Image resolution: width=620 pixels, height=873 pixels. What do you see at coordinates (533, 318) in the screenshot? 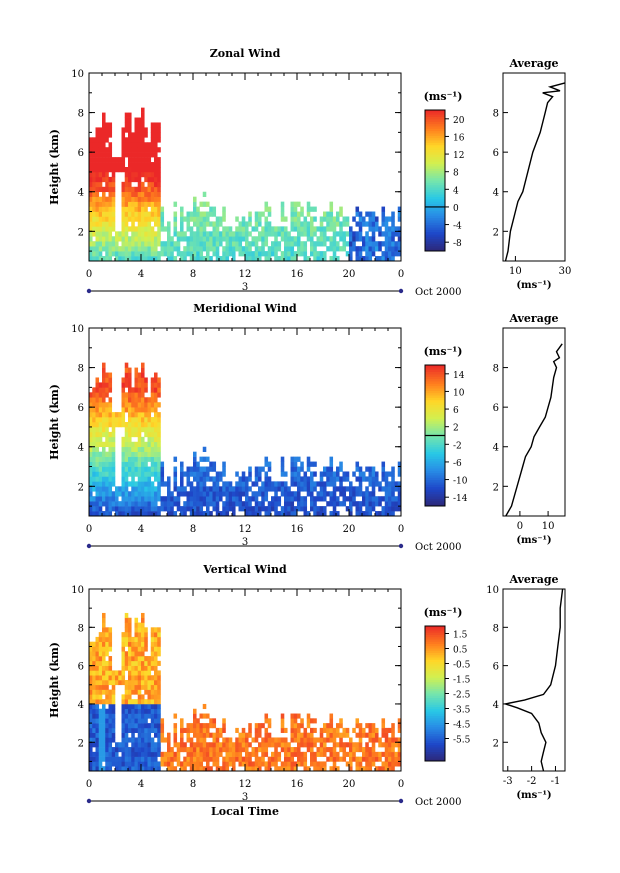
I see `average-title: Average` at bounding box center [533, 318].